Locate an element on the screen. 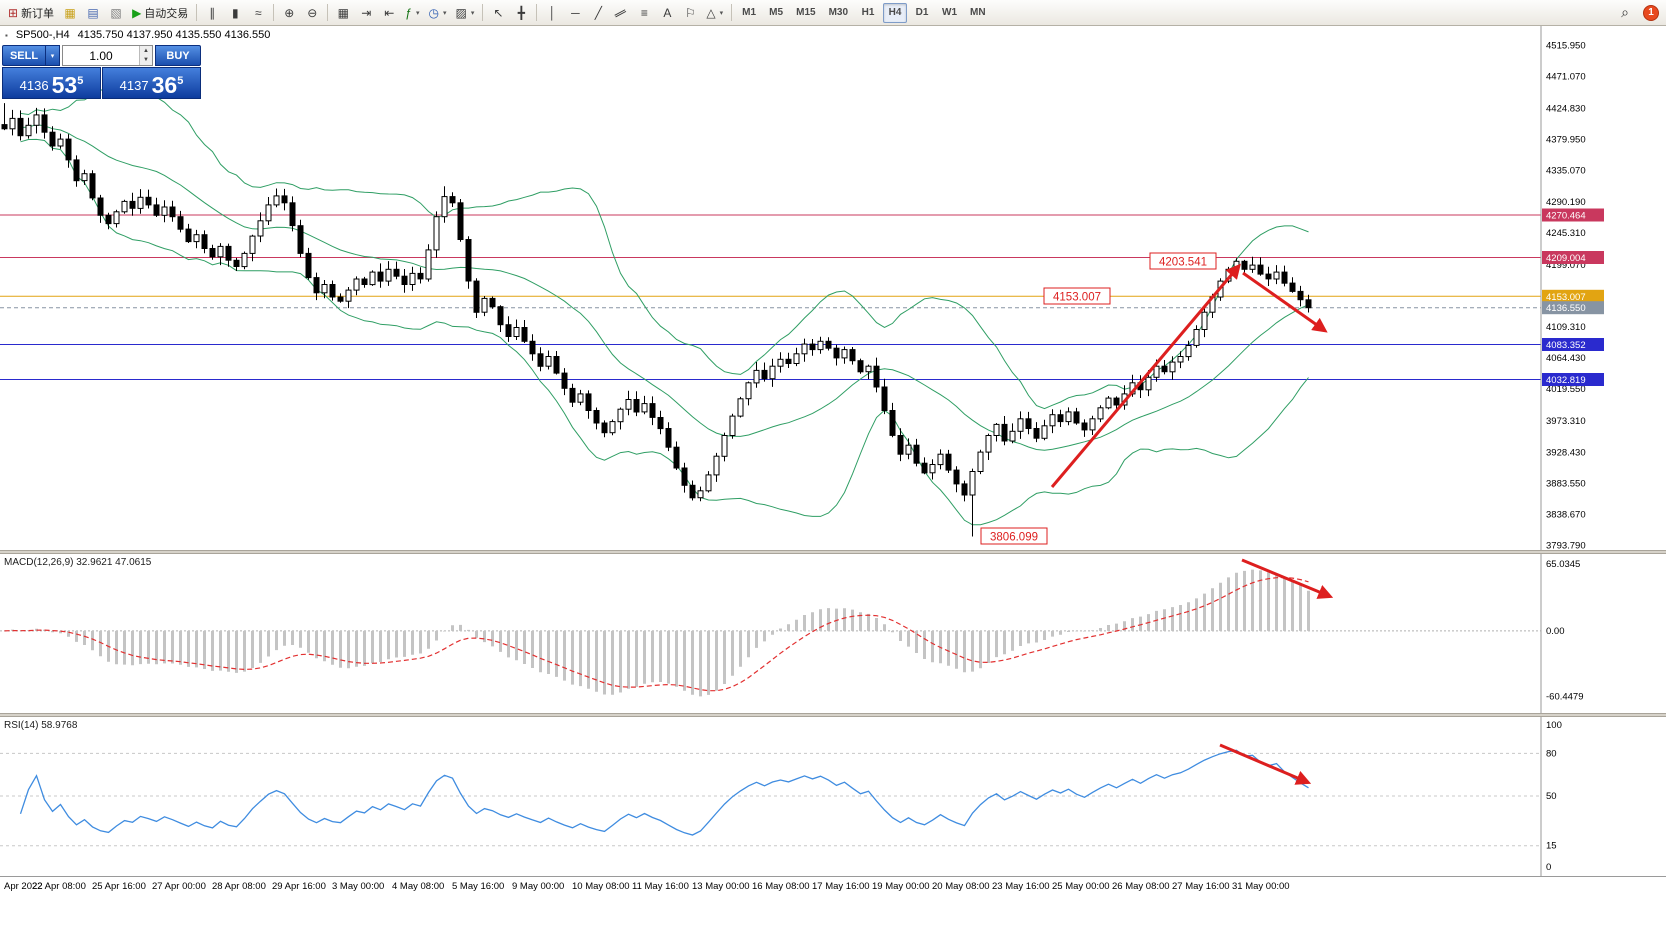 The image size is (1666, 952). sell-price-display: 4136 53 5 is located at coordinates (51, 83).